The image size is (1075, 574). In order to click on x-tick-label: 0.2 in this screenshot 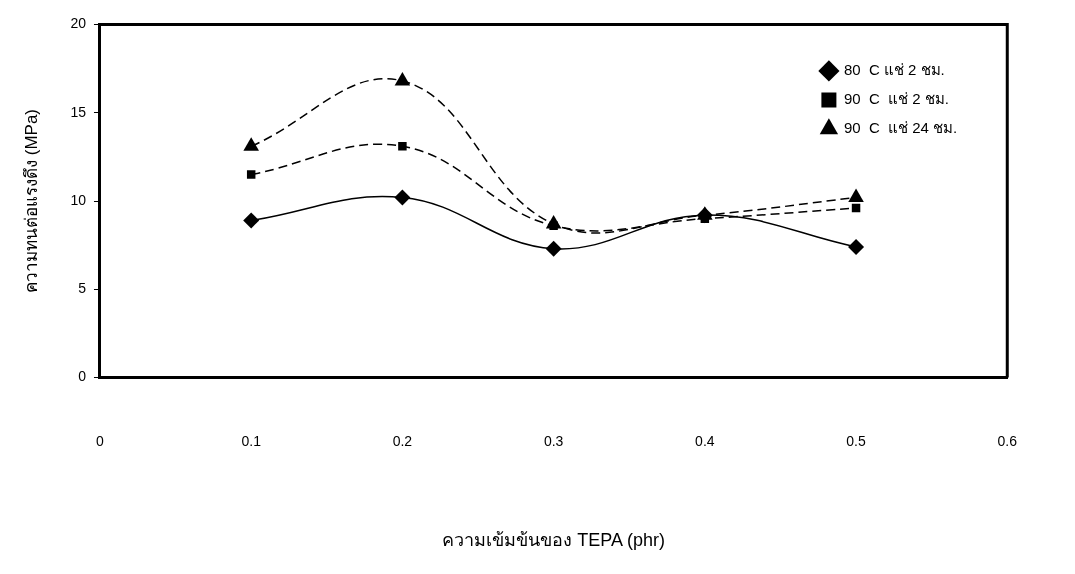, I will do `click(402, 440)`.